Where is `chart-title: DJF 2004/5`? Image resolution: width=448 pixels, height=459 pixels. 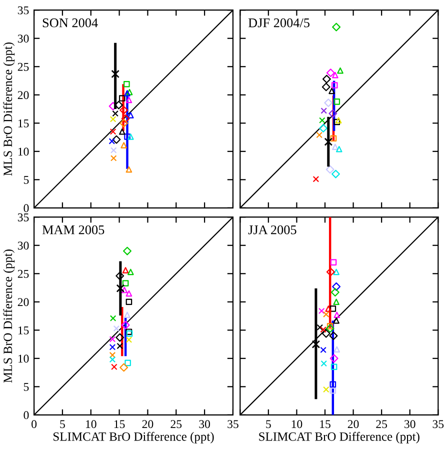 chart-title: DJF 2004/5 is located at coordinates (279, 23).